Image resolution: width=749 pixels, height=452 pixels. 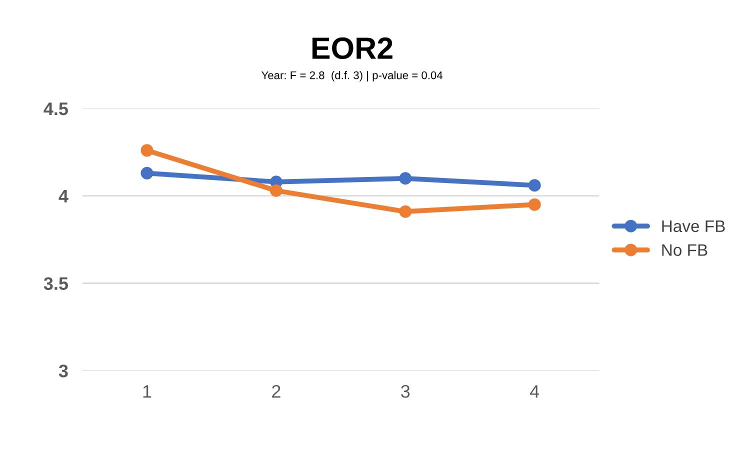 What do you see at coordinates (405, 391) in the screenshot?
I see `x-tick-label: 3` at bounding box center [405, 391].